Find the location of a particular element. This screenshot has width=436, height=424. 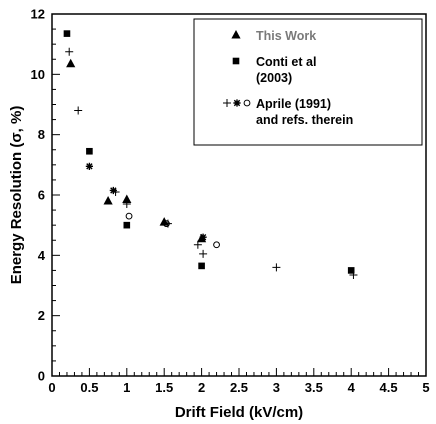

legend-triangle-marker is located at coordinates (236, 34).